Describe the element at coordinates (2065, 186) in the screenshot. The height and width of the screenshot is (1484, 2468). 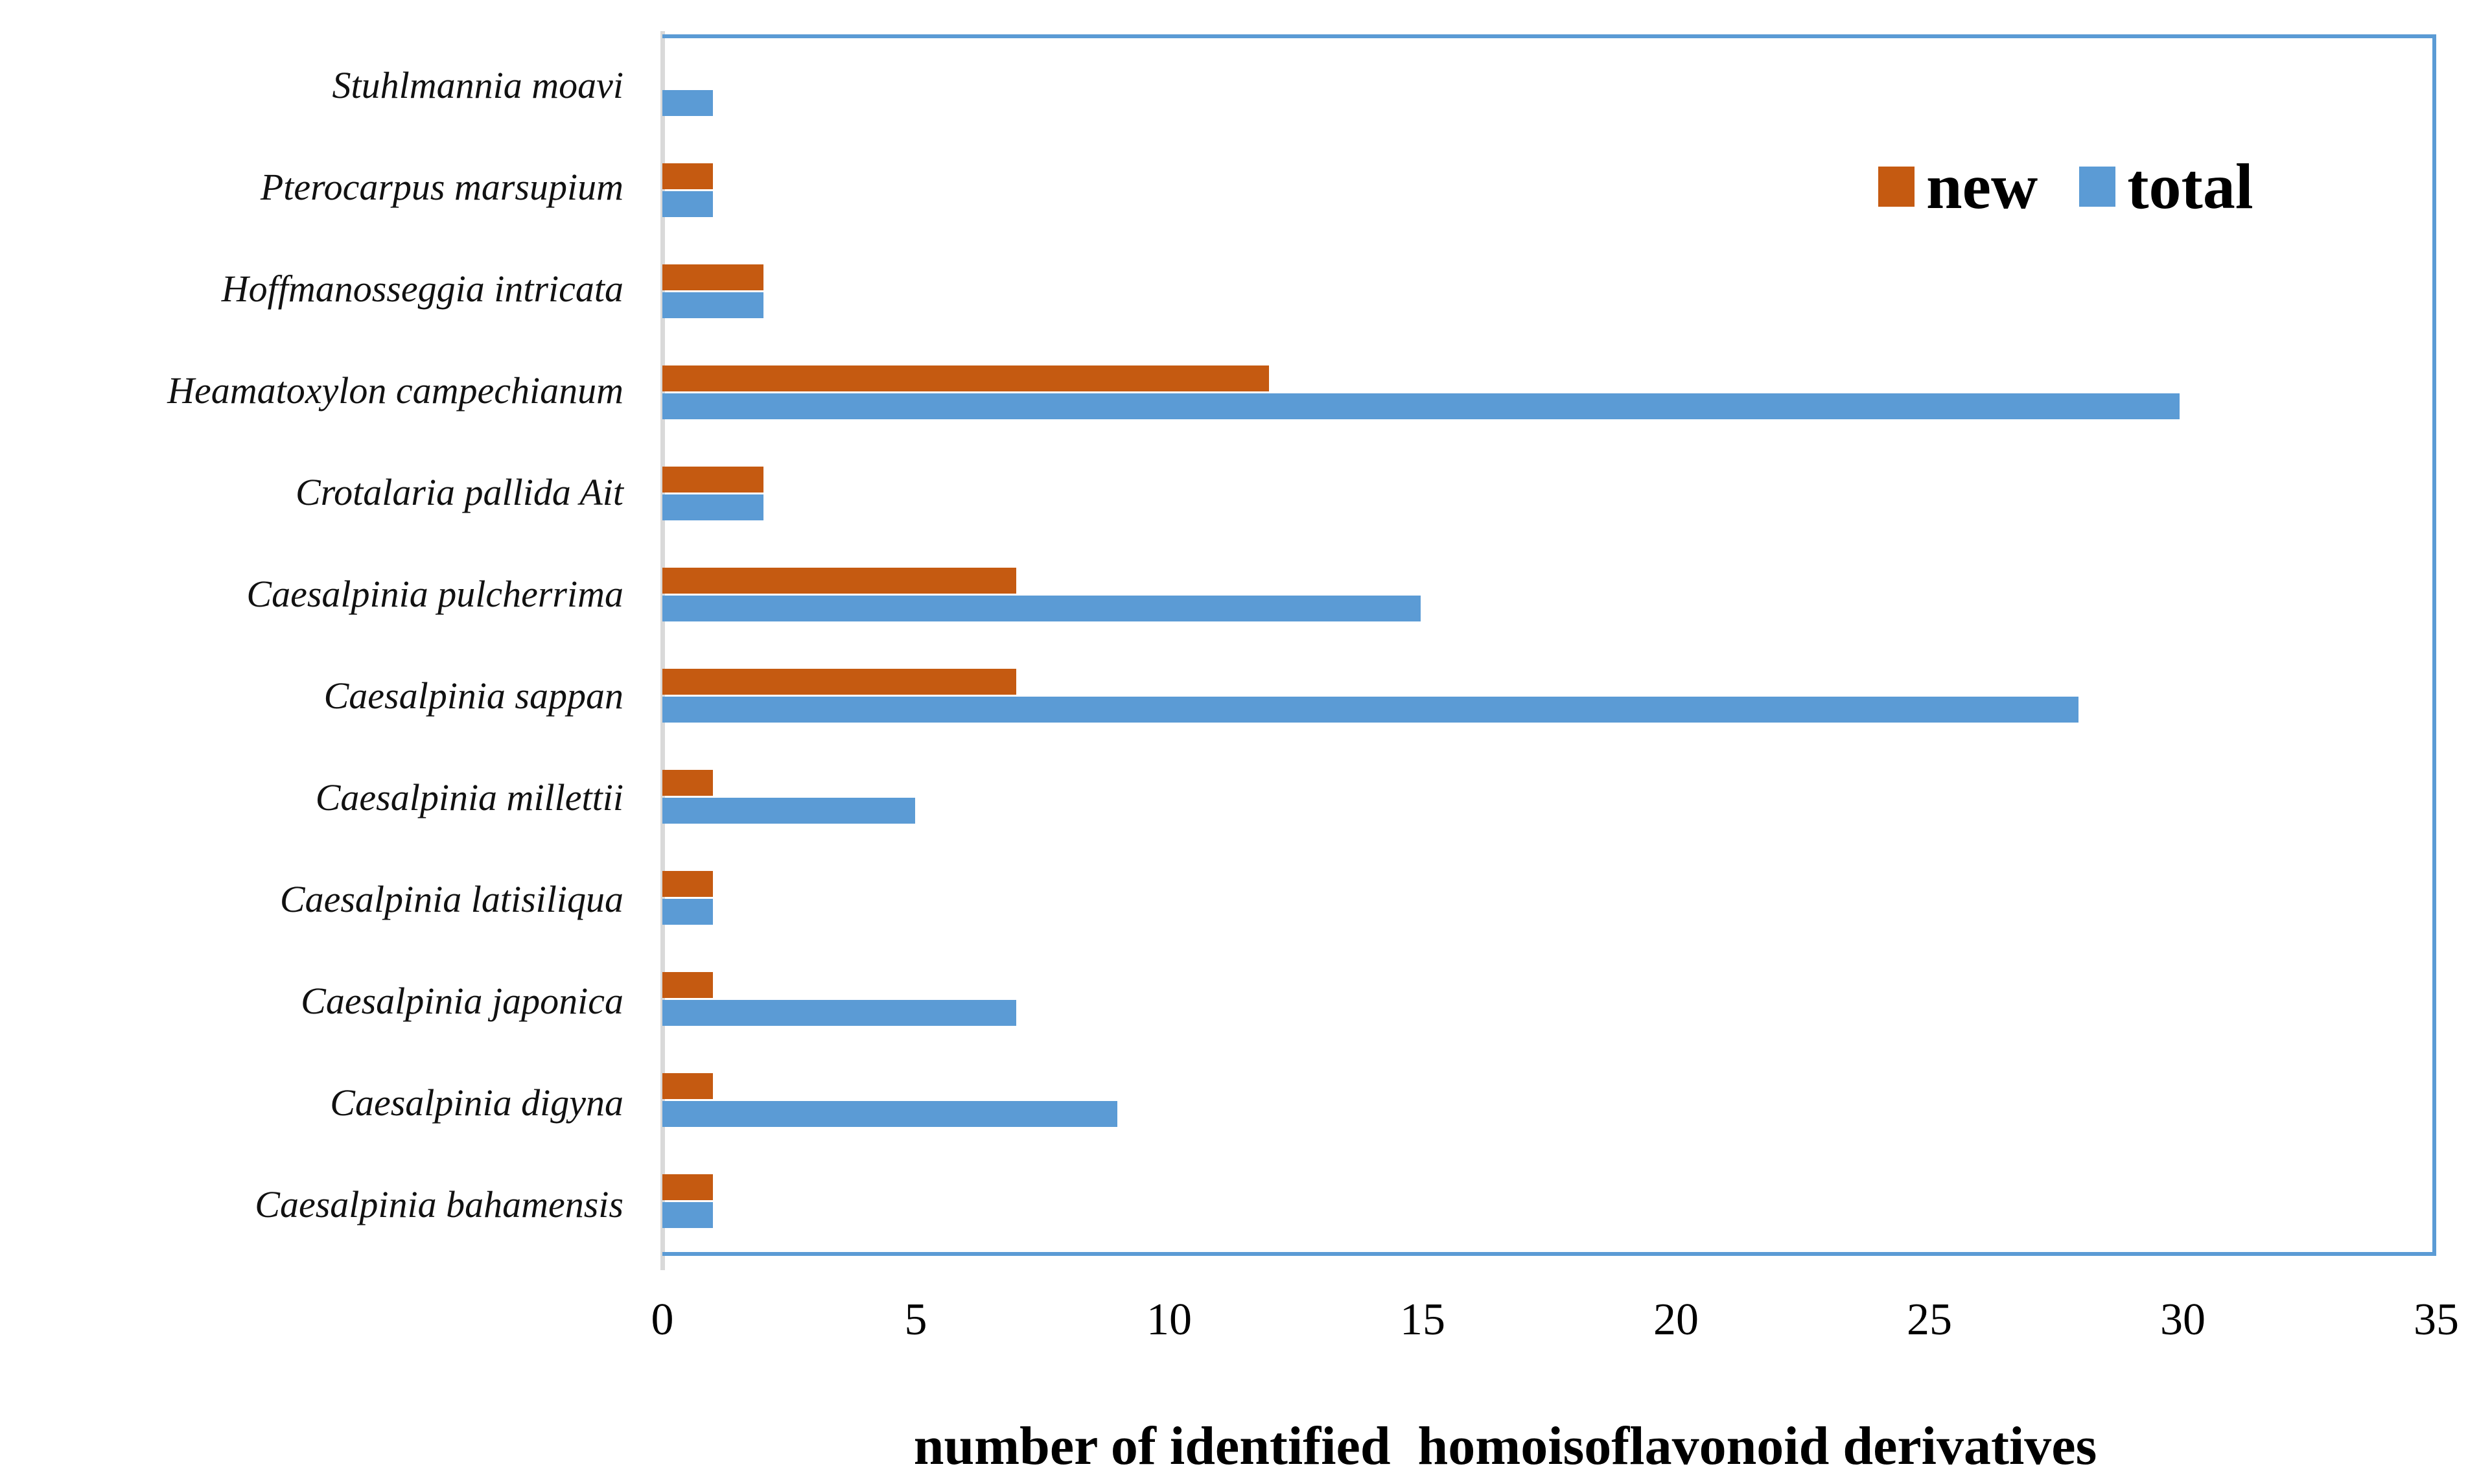
I see `legend: new total` at that location.